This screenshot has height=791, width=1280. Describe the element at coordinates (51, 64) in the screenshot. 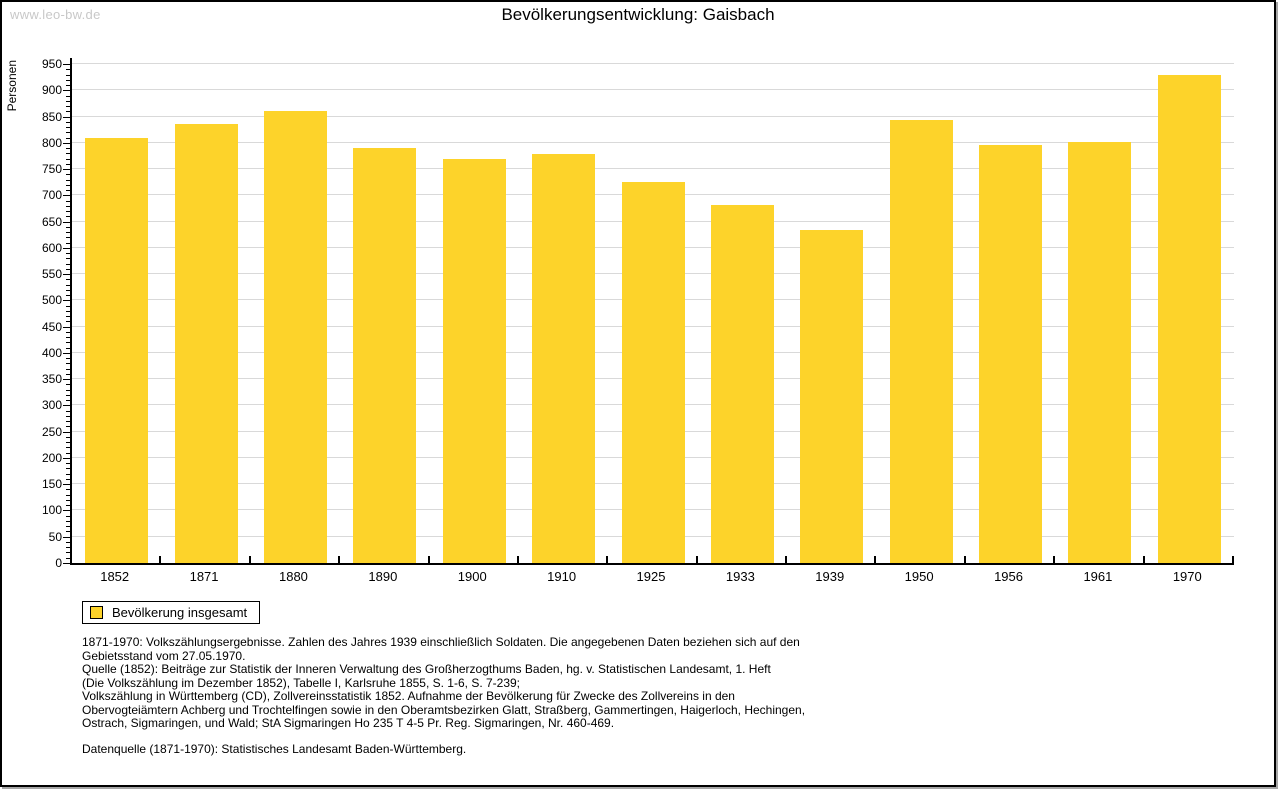

I see `y-axis-tick-label: 950` at that location.